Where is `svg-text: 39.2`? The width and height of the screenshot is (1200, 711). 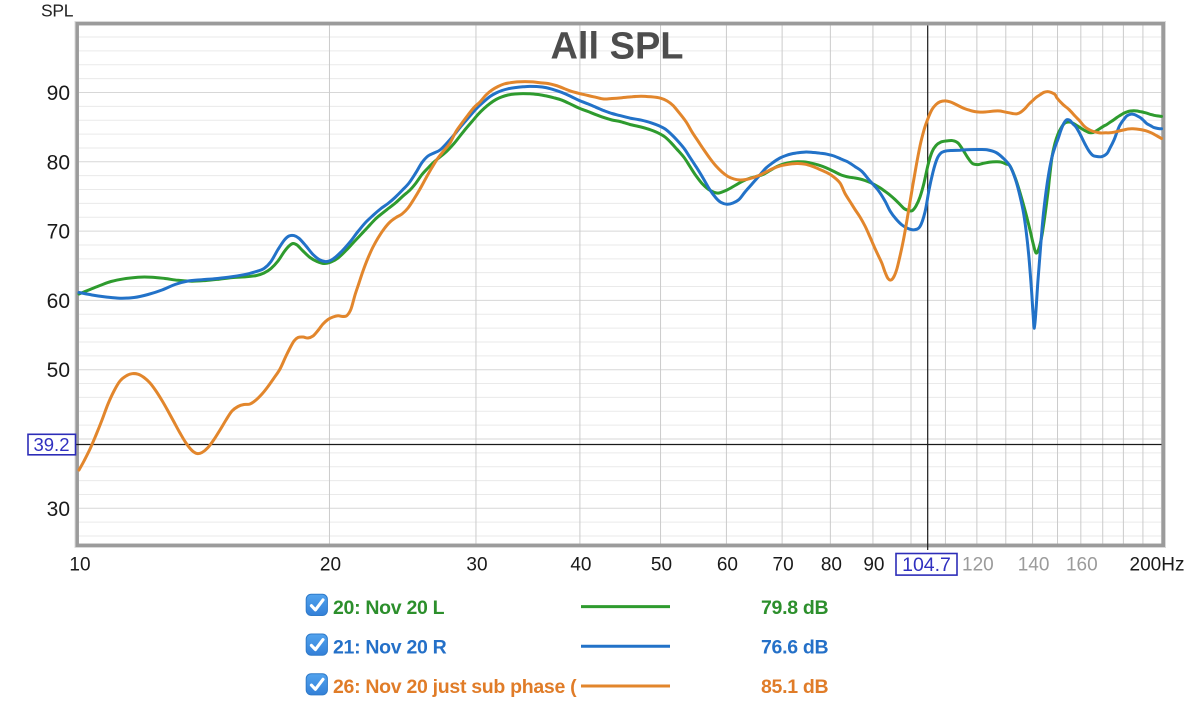
svg-text: 39.2 is located at coordinates (51, 444).